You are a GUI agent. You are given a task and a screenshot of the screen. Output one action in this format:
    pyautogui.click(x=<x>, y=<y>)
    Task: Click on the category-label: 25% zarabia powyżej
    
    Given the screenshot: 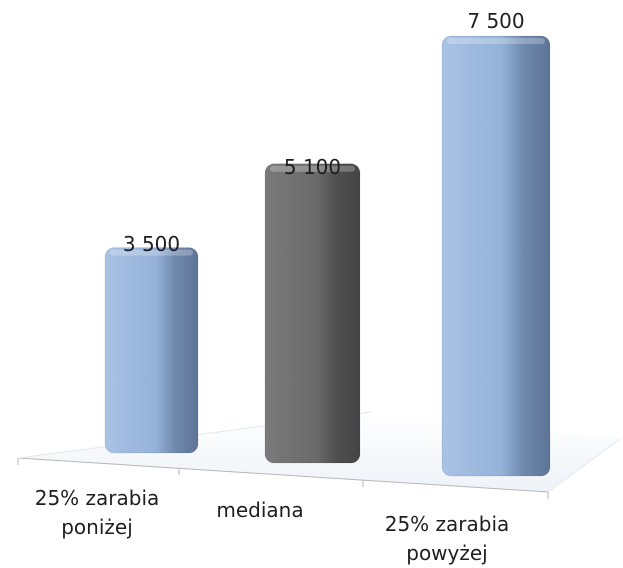 What is the action you would take?
    pyautogui.click(x=447, y=538)
    